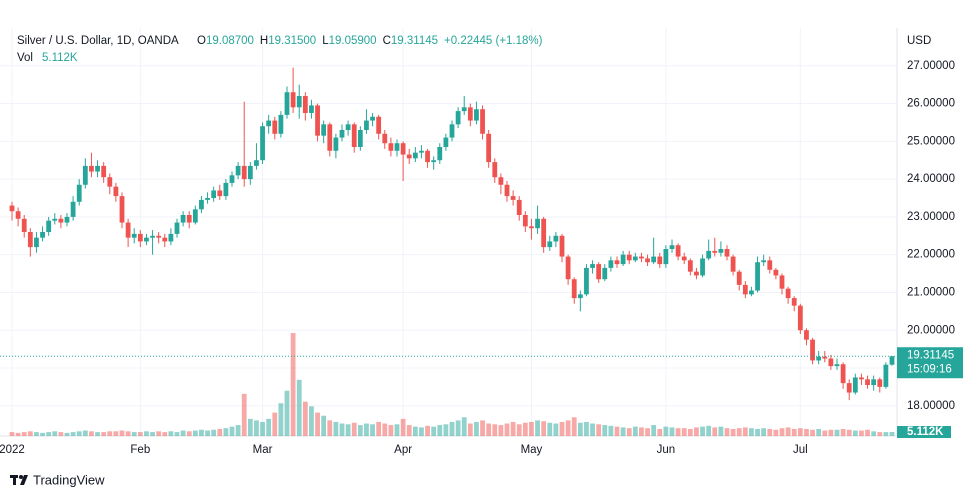  I want to click on x-tick-label: Jul, so click(800, 450).